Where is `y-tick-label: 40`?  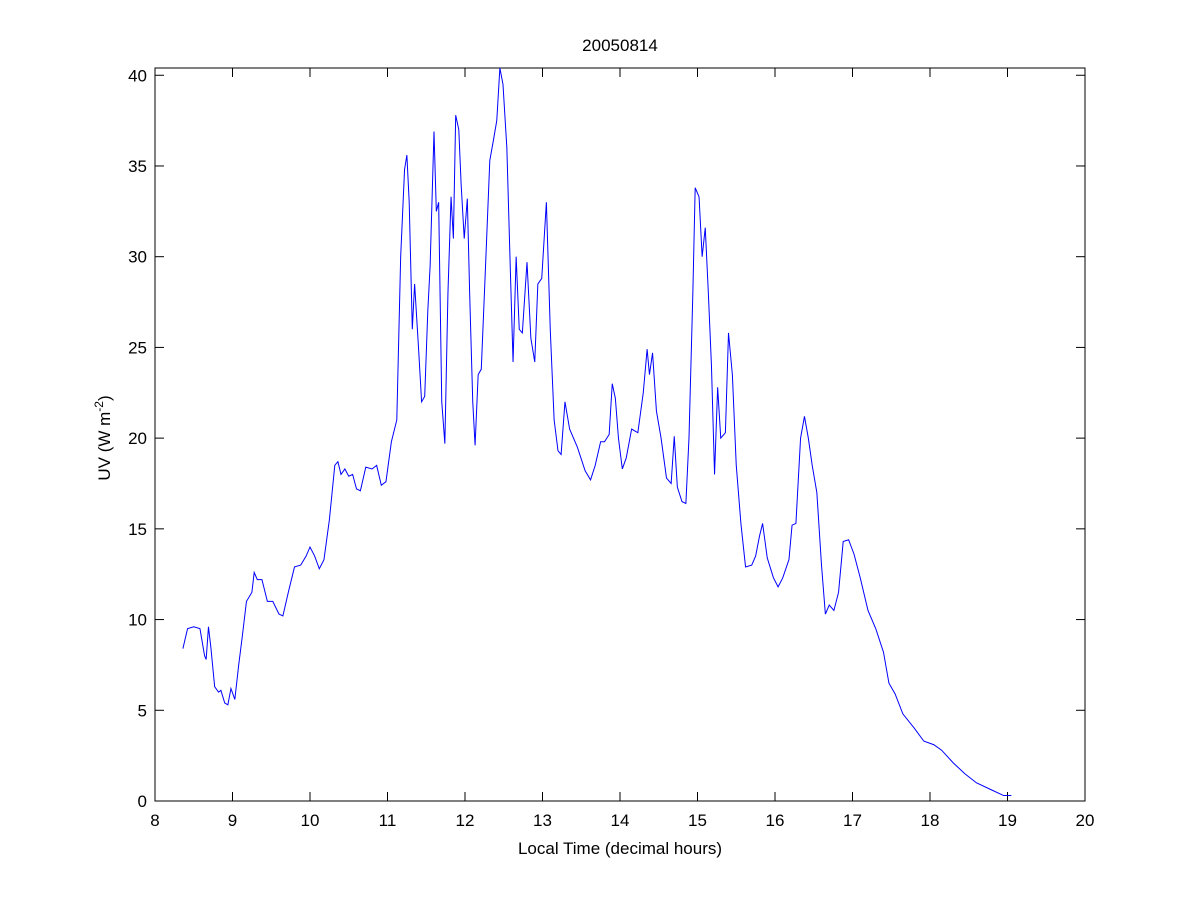 y-tick-label: 40 is located at coordinates (137, 75).